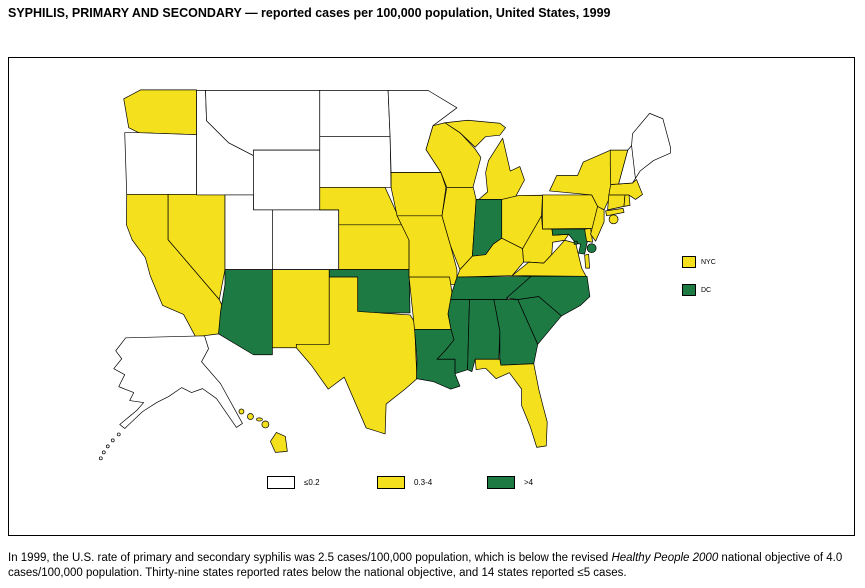 This screenshot has width=865, height=588. Describe the element at coordinates (306, 239) in the screenshot. I see `state-co` at that location.